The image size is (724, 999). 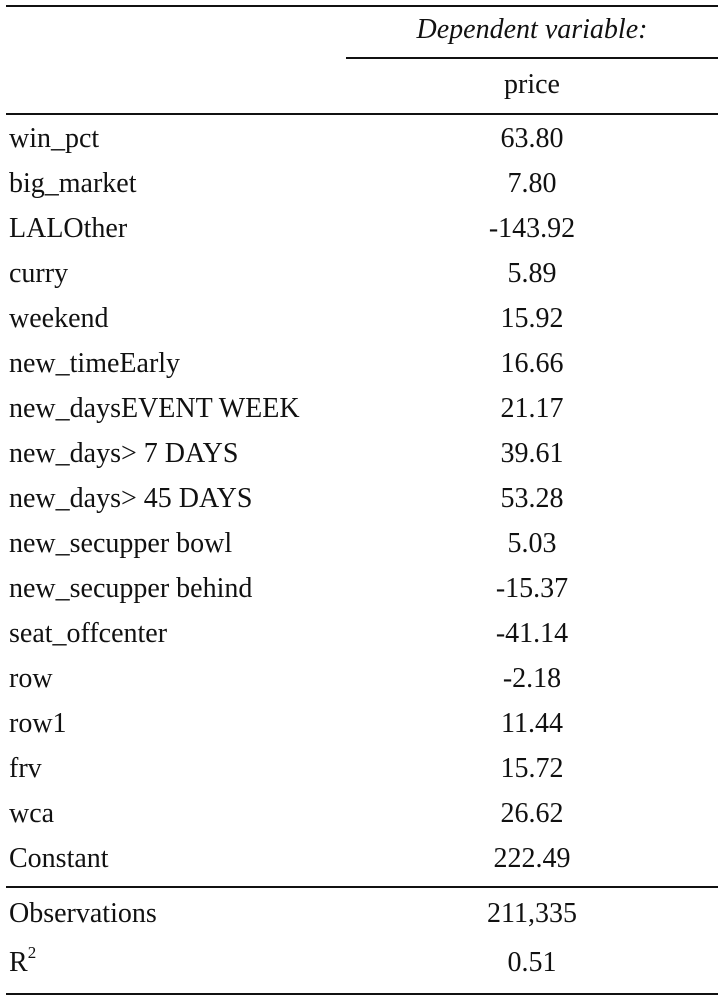 I want to click on row-value-lalother: -143.92, so click(x=532, y=228).